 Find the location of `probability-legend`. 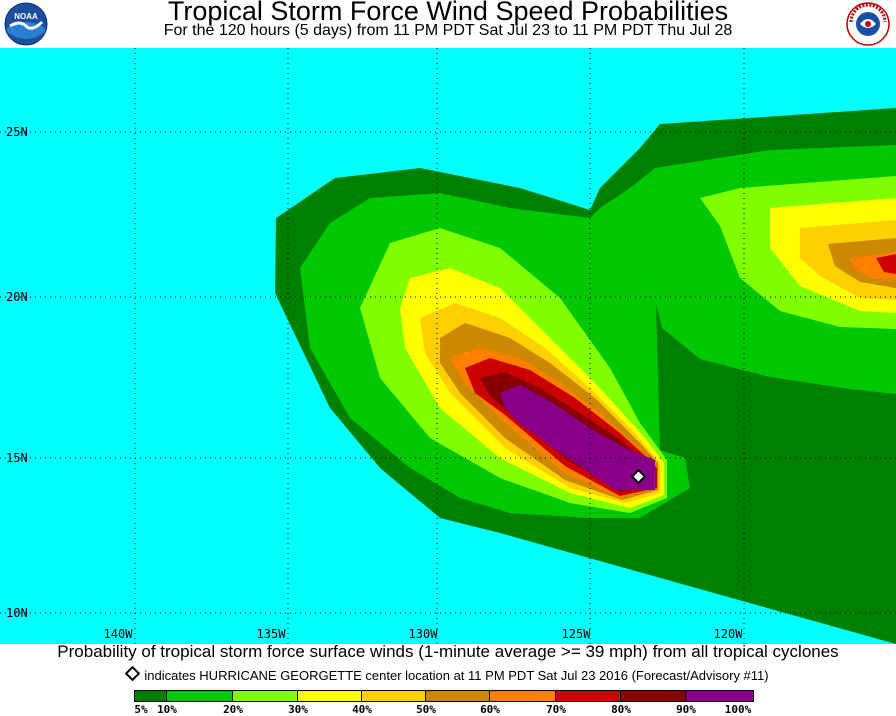

probability-legend is located at coordinates (444, 696).